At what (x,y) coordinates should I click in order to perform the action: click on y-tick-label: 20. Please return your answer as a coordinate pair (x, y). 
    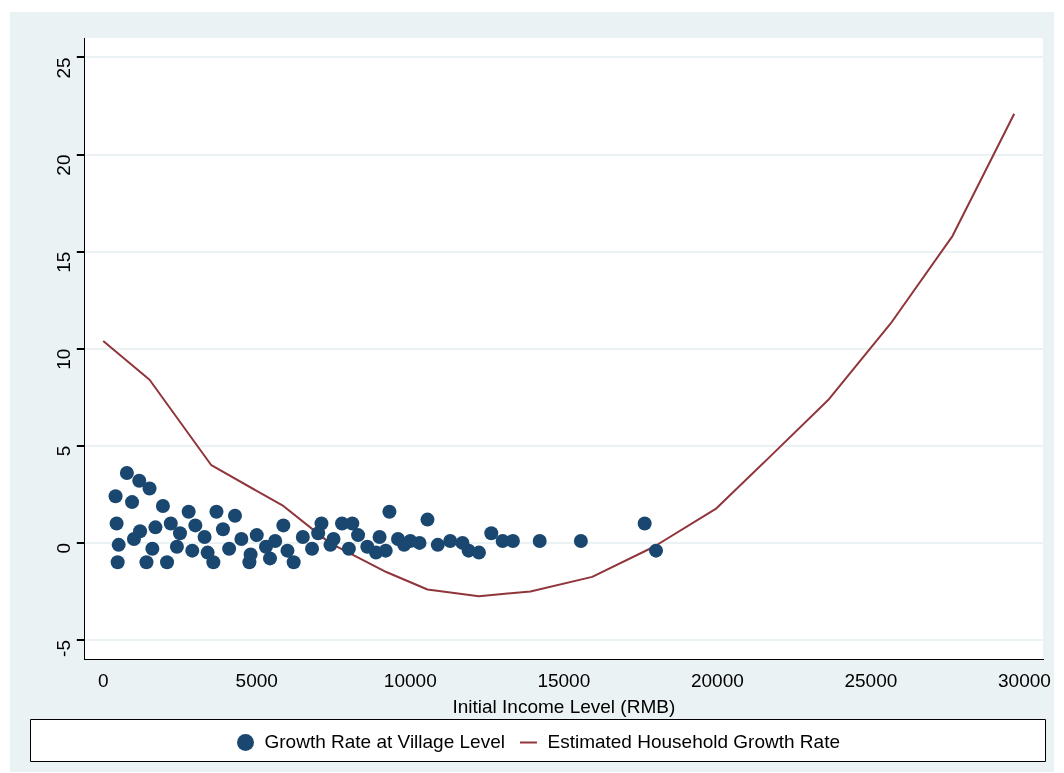
    Looking at the image, I should click on (64, 165).